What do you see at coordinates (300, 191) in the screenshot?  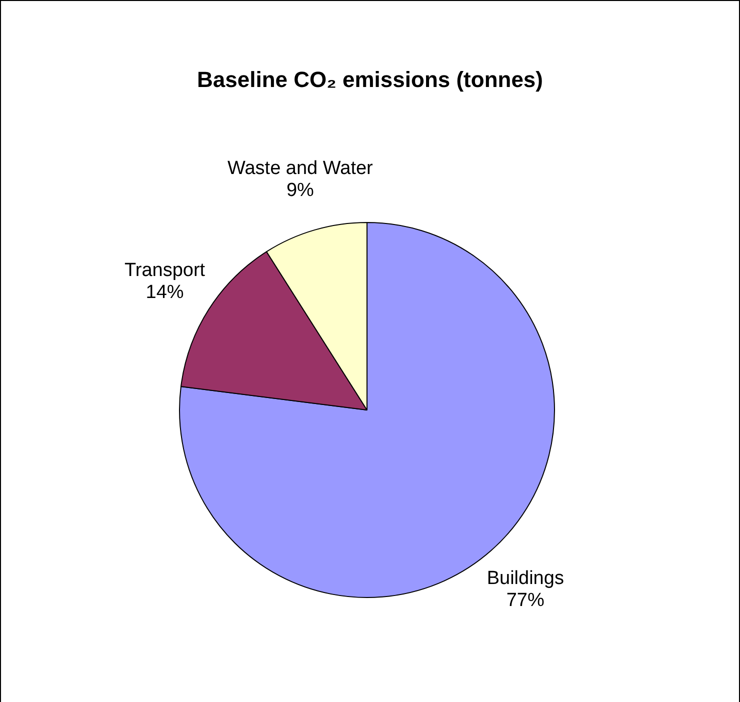 I see `data-label: 9%` at bounding box center [300, 191].